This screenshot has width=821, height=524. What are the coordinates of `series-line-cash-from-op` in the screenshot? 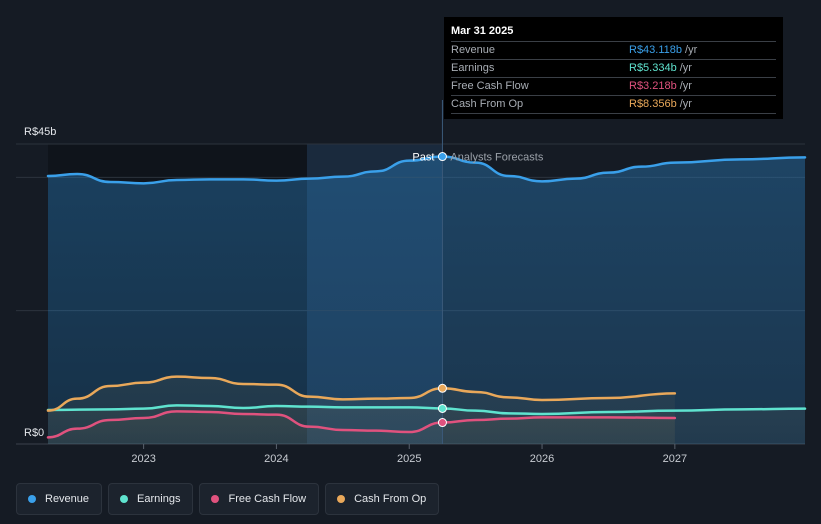 It's located at (361, 393).